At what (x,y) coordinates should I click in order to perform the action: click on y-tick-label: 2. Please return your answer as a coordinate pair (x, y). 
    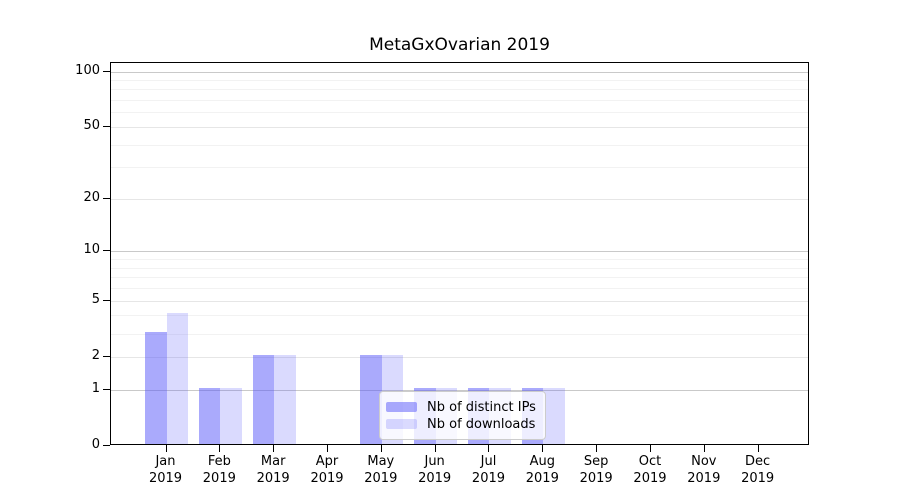
    Looking at the image, I should click on (95, 355).